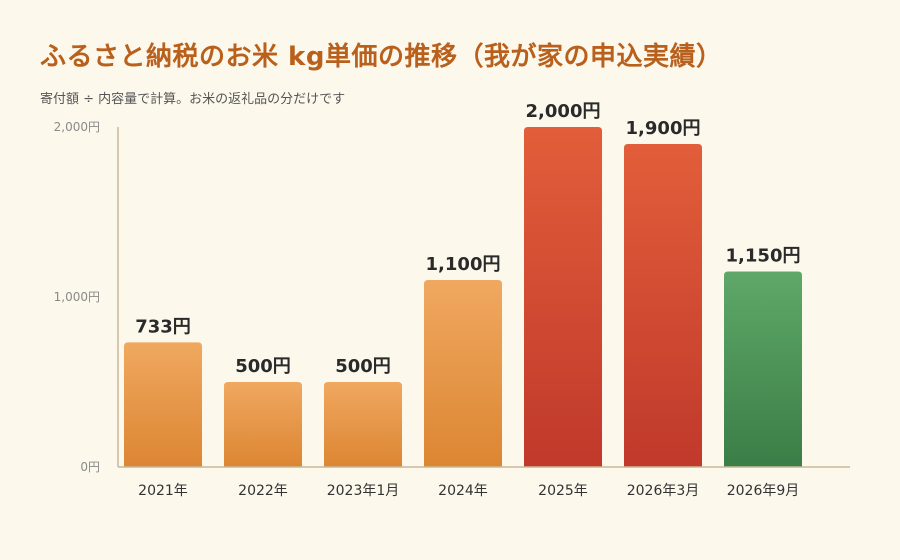 The width and height of the screenshot is (900, 560). What do you see at coordinates (463, 264) in the screenshot?
I see `bar-value-label: 1,100円` at bounding box center [463, 264].